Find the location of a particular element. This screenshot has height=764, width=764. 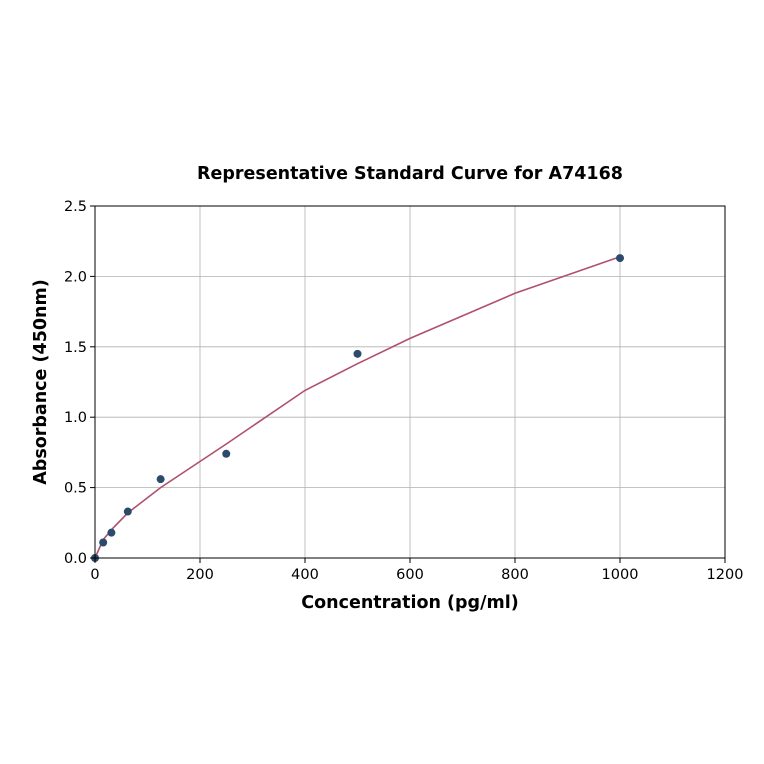

x-axis-label: Concentration (pg/ml) is located at coordinates (409, 603).